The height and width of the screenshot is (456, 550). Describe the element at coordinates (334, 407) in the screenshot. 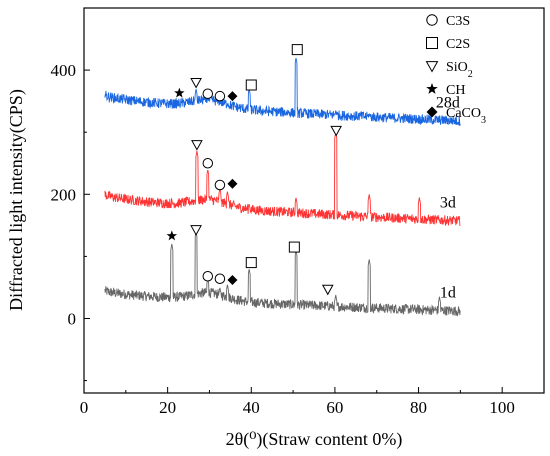

I see `x-tick-label: 60` at that location.